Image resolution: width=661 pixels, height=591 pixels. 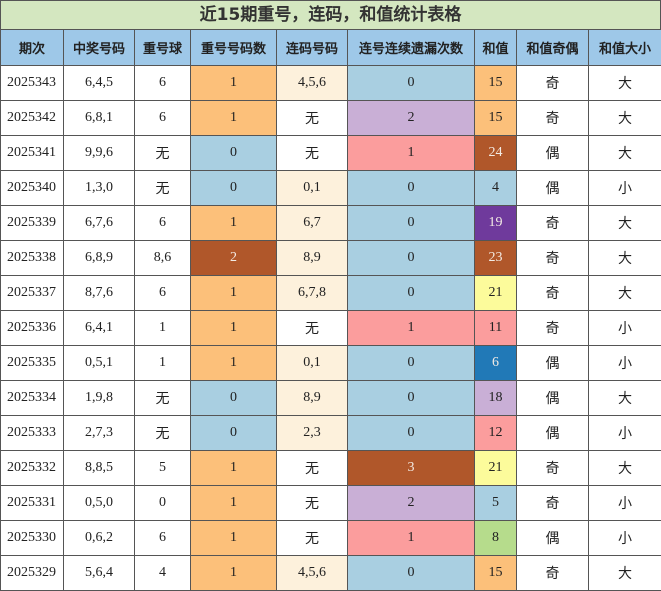 What do you see at coordinates (163, 573) in the screenshot?
I see `cell-repeat: 4` at bounding box center [163, 573].